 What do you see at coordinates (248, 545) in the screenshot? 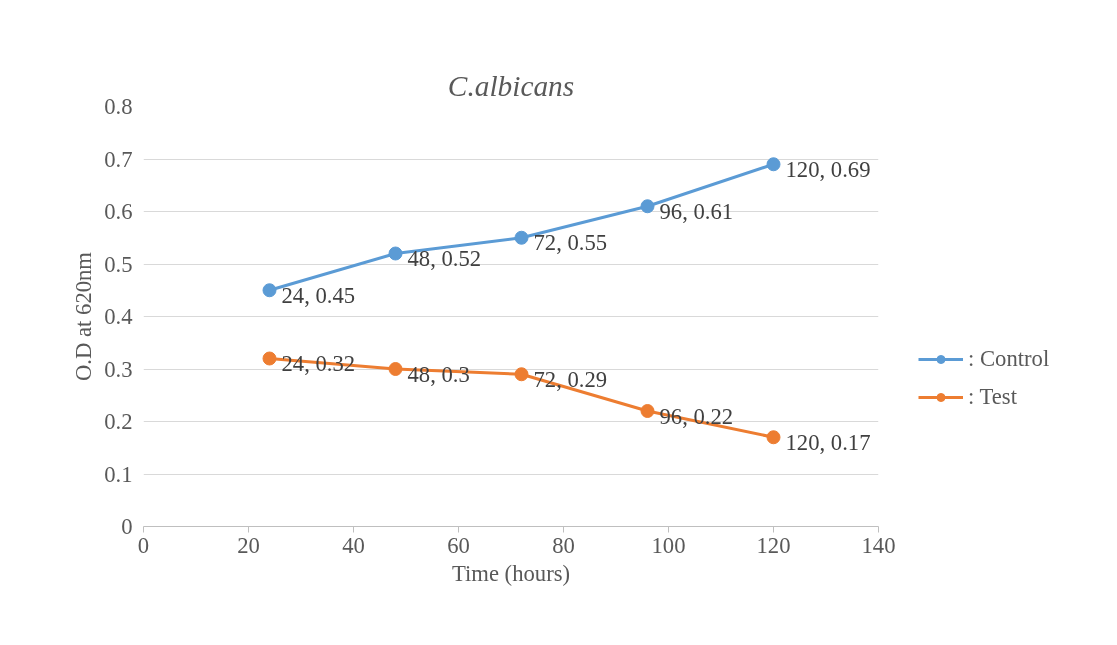
I see `x-tick-label: 20` at bounding box center [248, 545].